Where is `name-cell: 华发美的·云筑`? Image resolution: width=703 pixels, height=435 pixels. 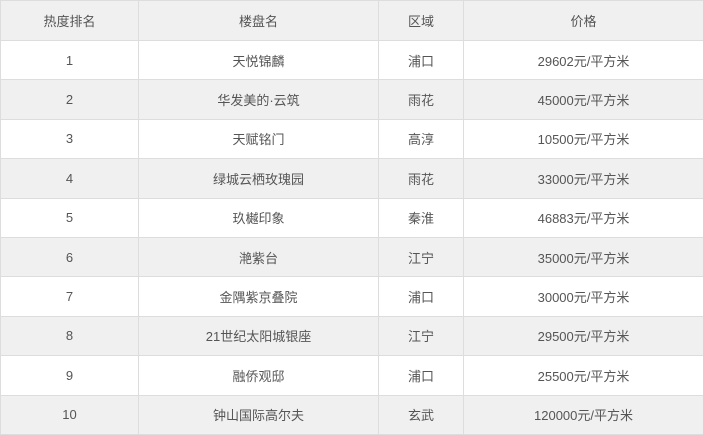
name-cell: 华发美的·云筑 is located at coordinates (258, 99).